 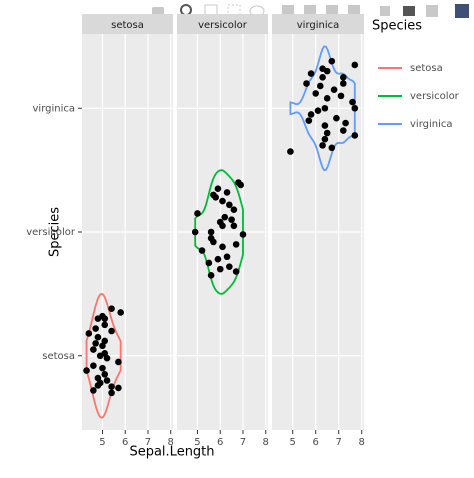 What do you see at coordinates (432, 11) in the screenshot?
I see `compare-icon` at bounding box center [432, 11].